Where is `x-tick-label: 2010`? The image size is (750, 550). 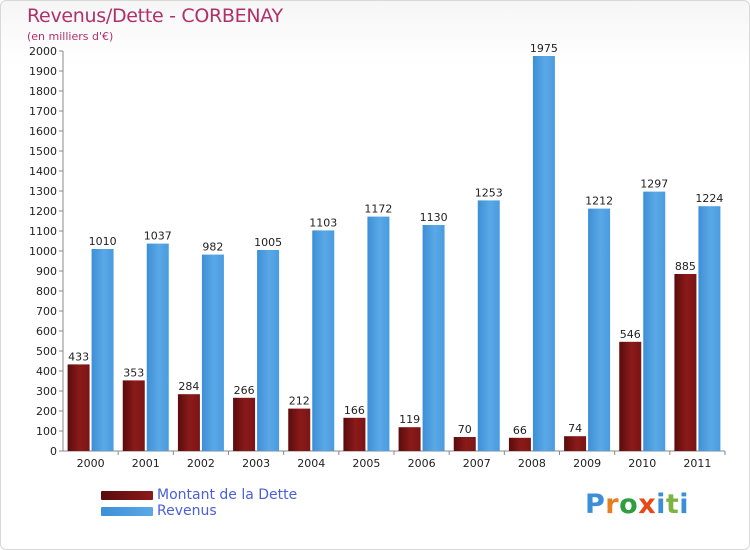
x-tick-label: 2010 is located at coordinates (642, 463).